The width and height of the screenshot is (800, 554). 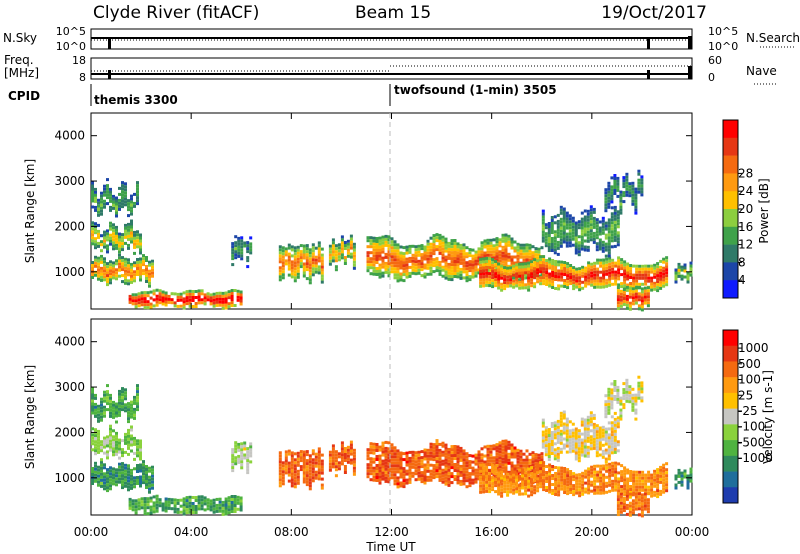 I want to click on colorbar-swatch, so click(x=730, y=218).